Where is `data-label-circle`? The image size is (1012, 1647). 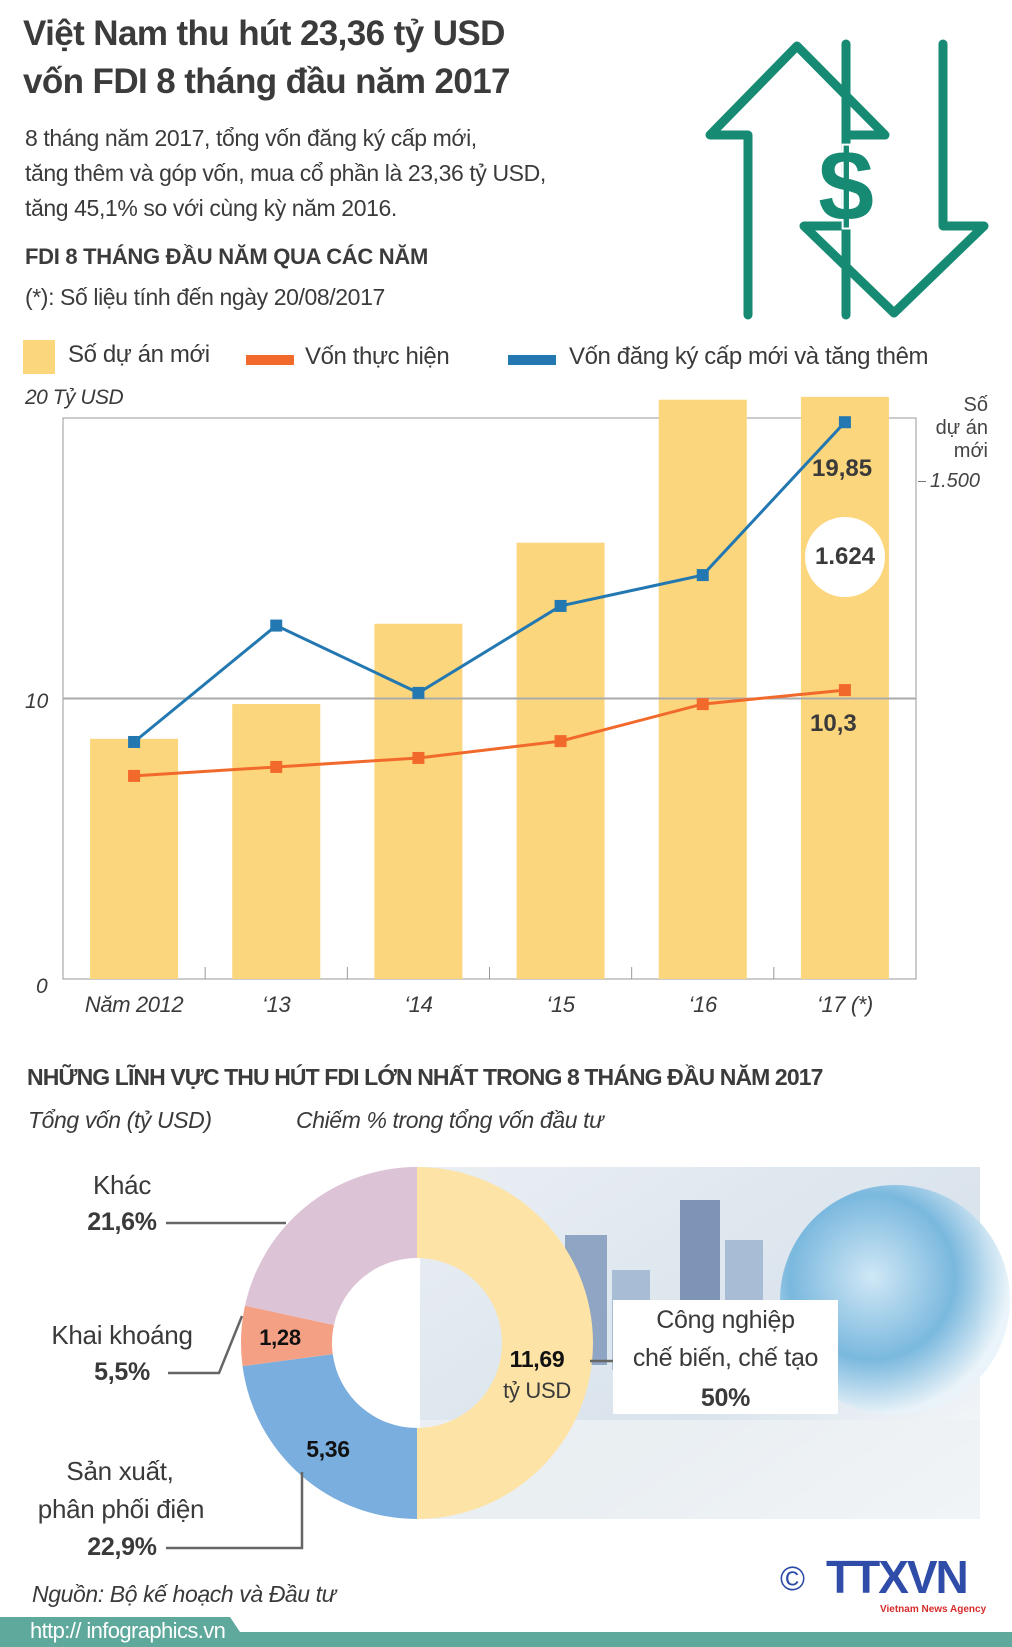 data-label-circle is located at coordinates (845, 557).